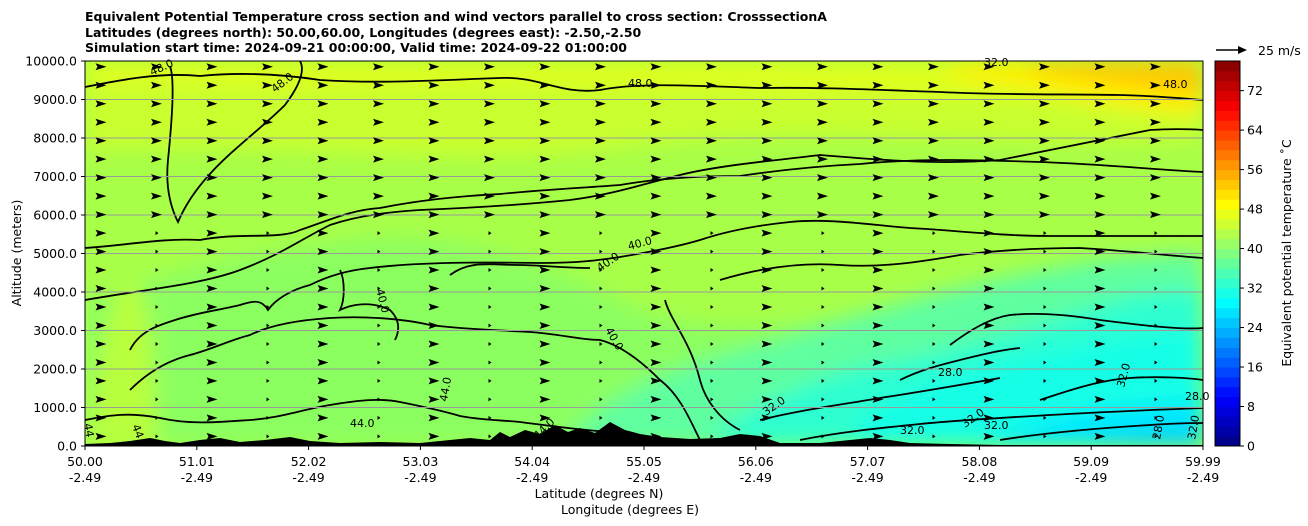  I want to click on contour-label: 40.0, so click(382, 300).